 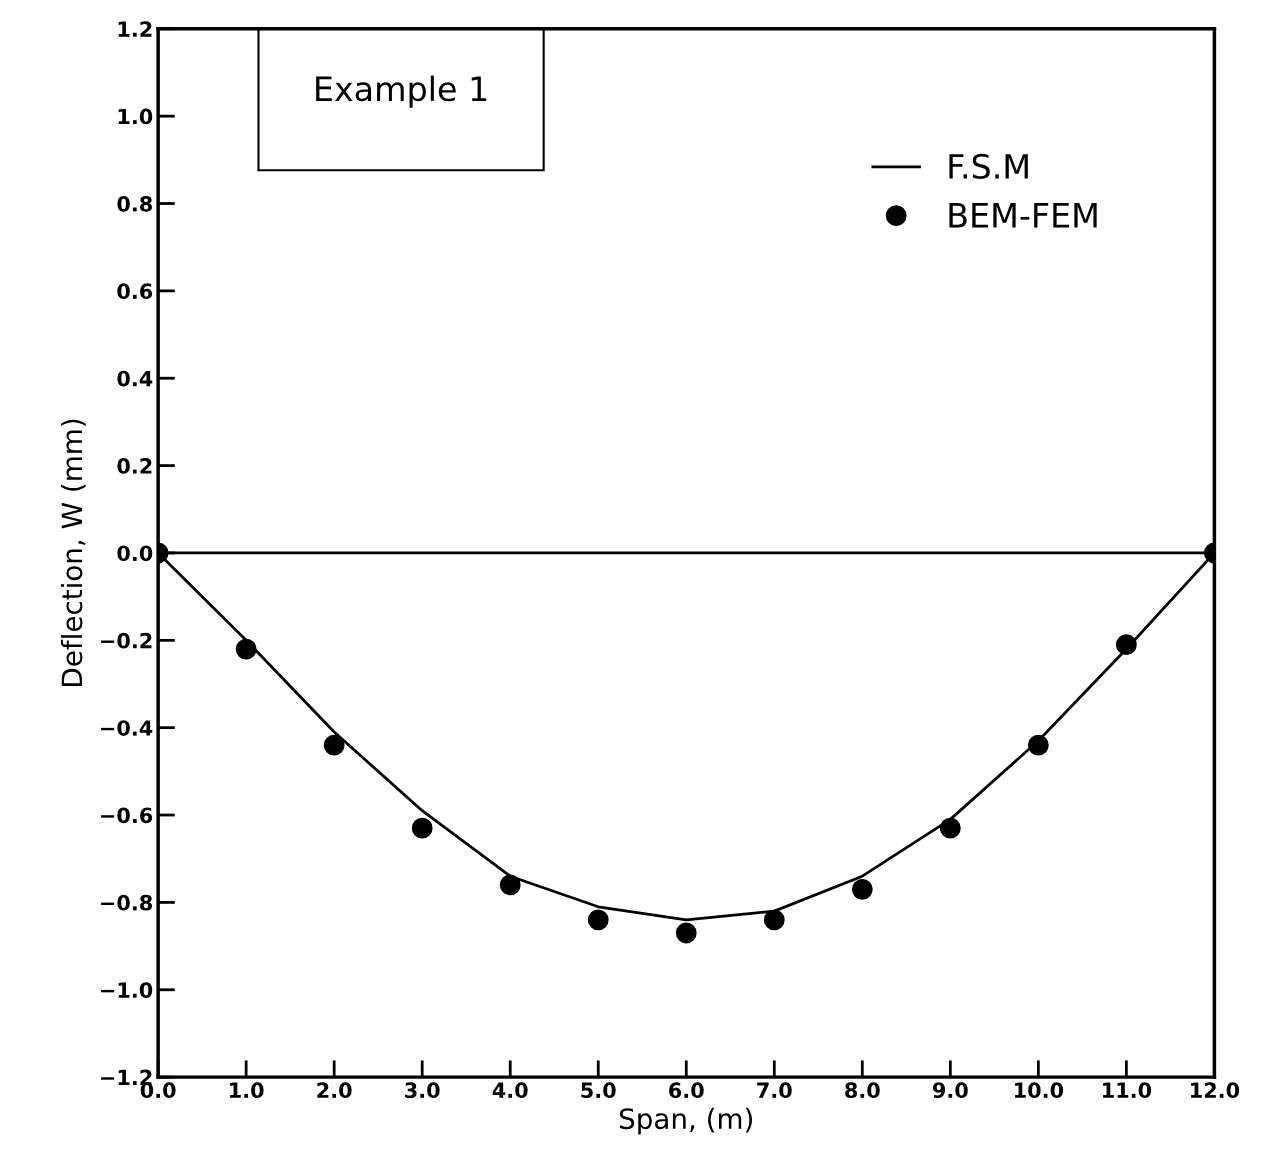 What do you see at coordinates (1215, 1090) in the screenshot?
I see `x-tick-label: 12.0` at bounding box center [1215, 1090].